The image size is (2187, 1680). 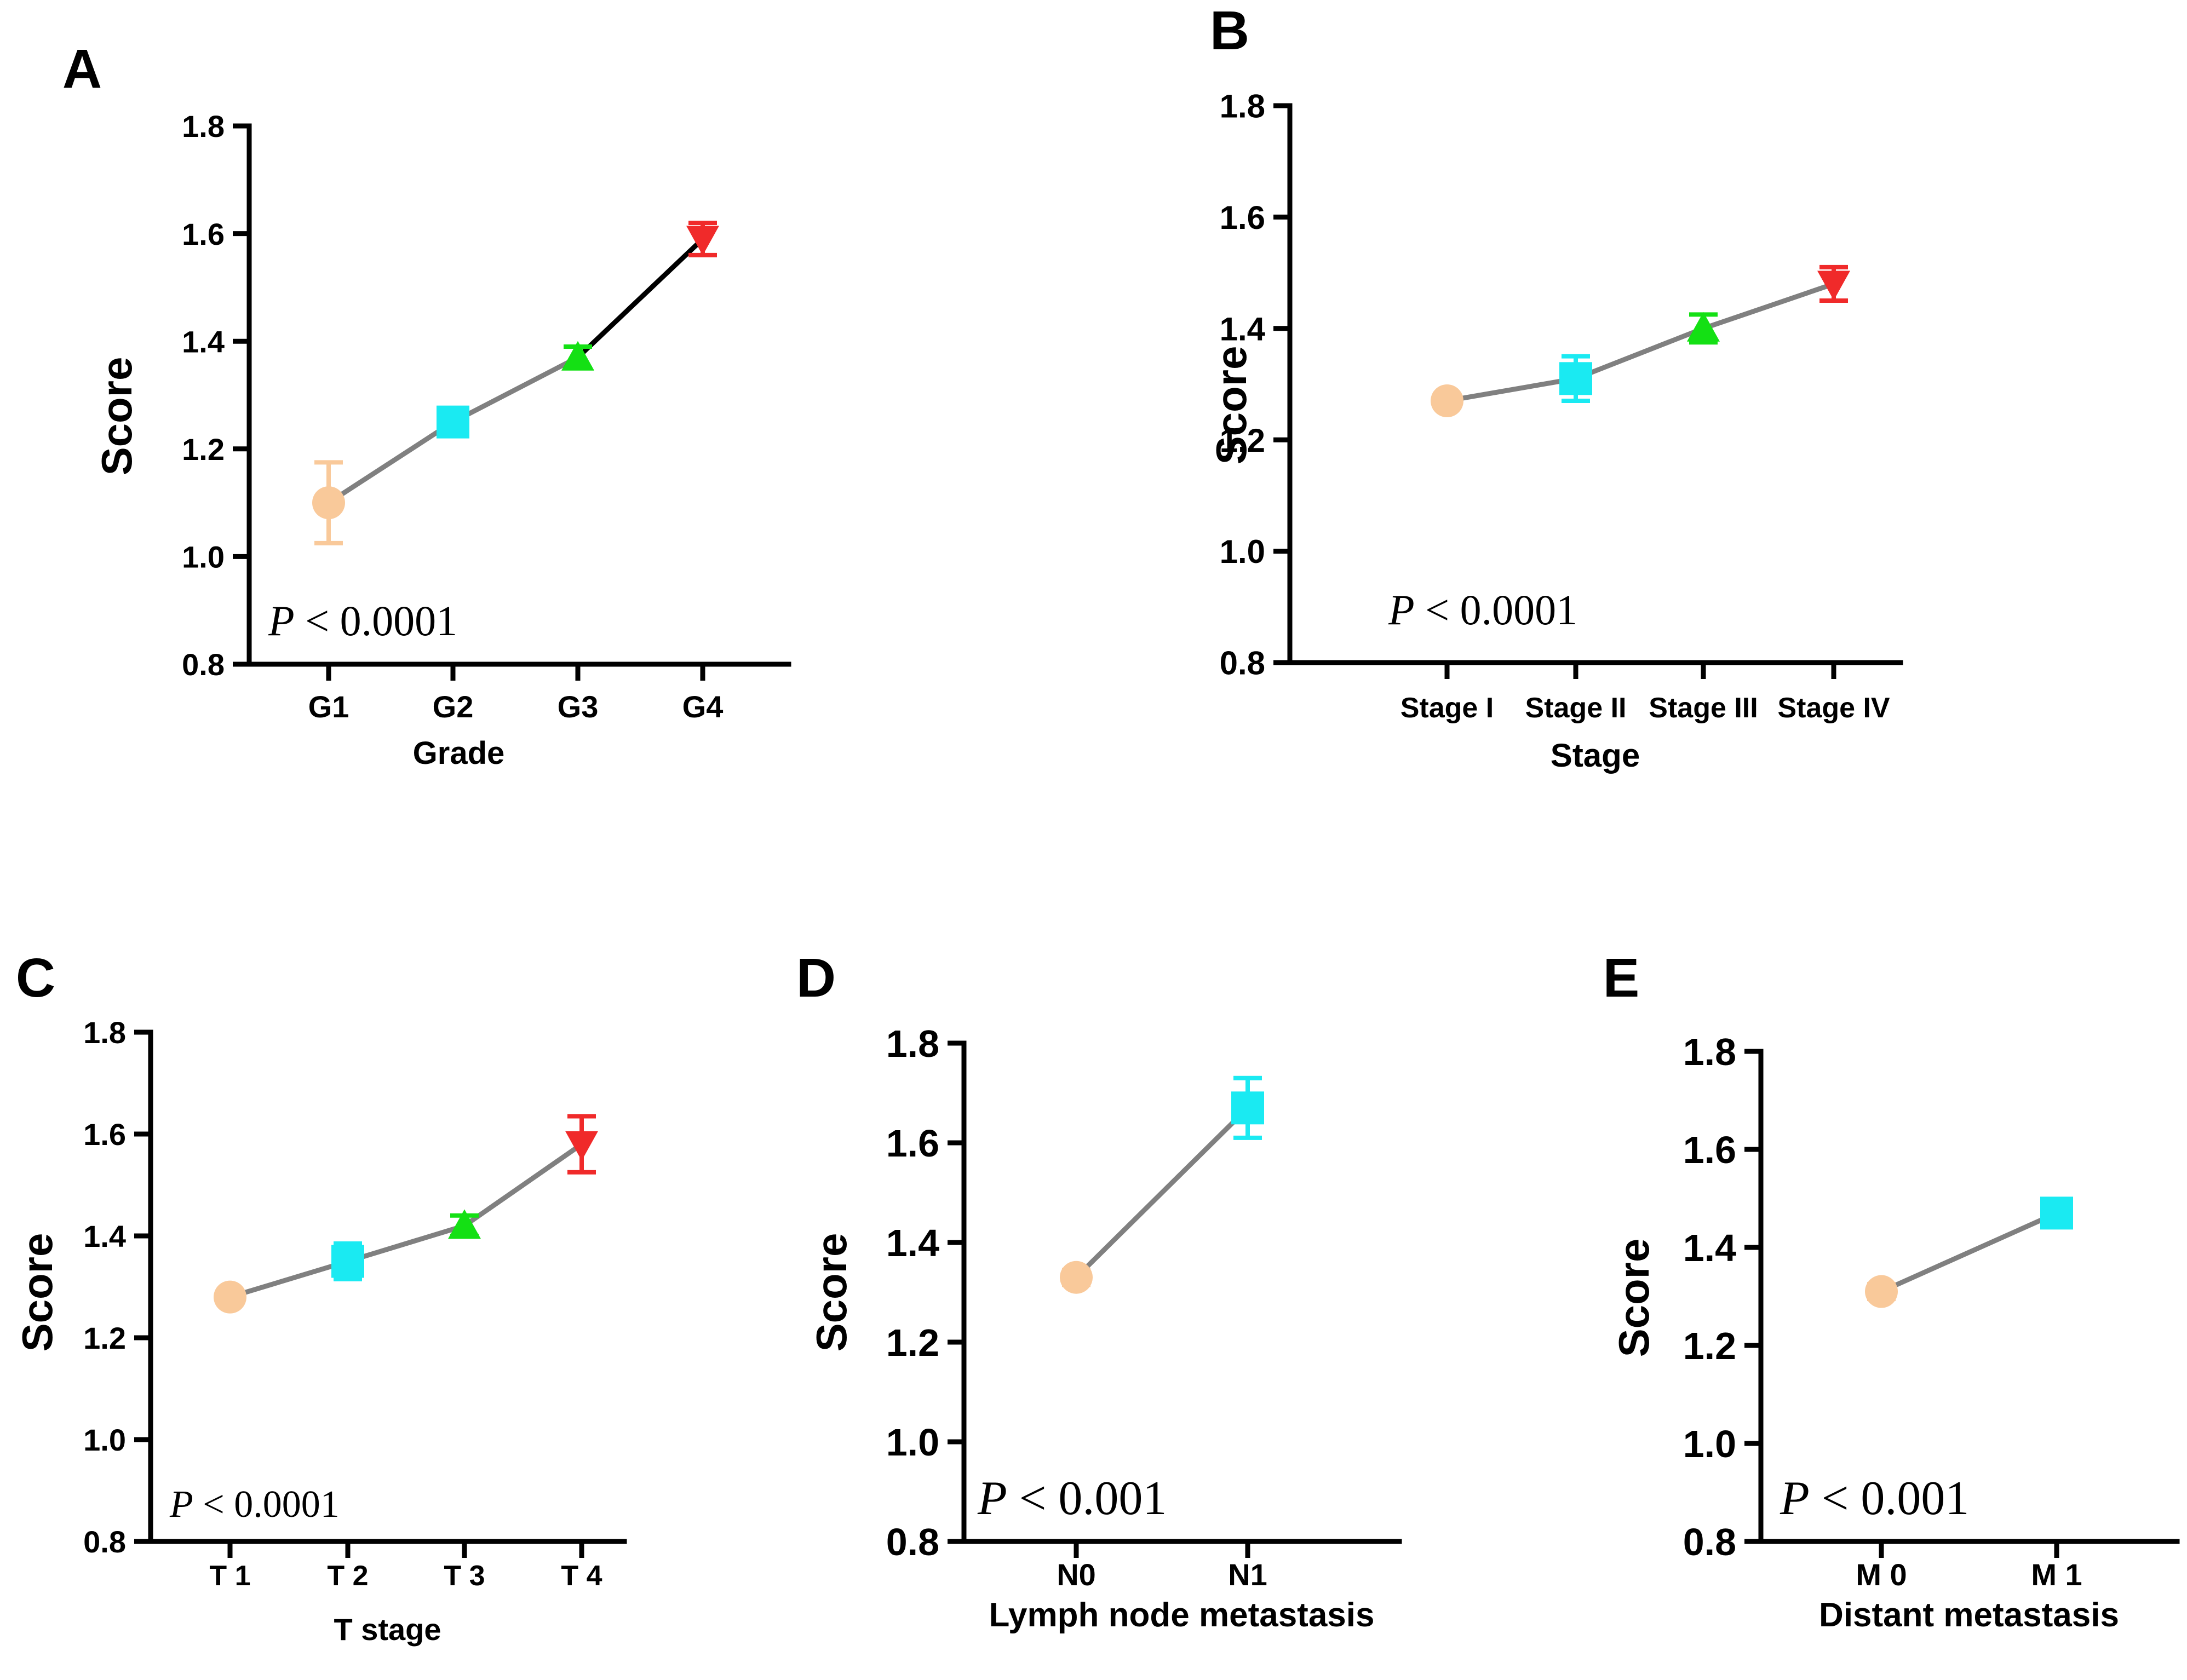 I want to click on panel-letter: C, so click(x=35, y=978).